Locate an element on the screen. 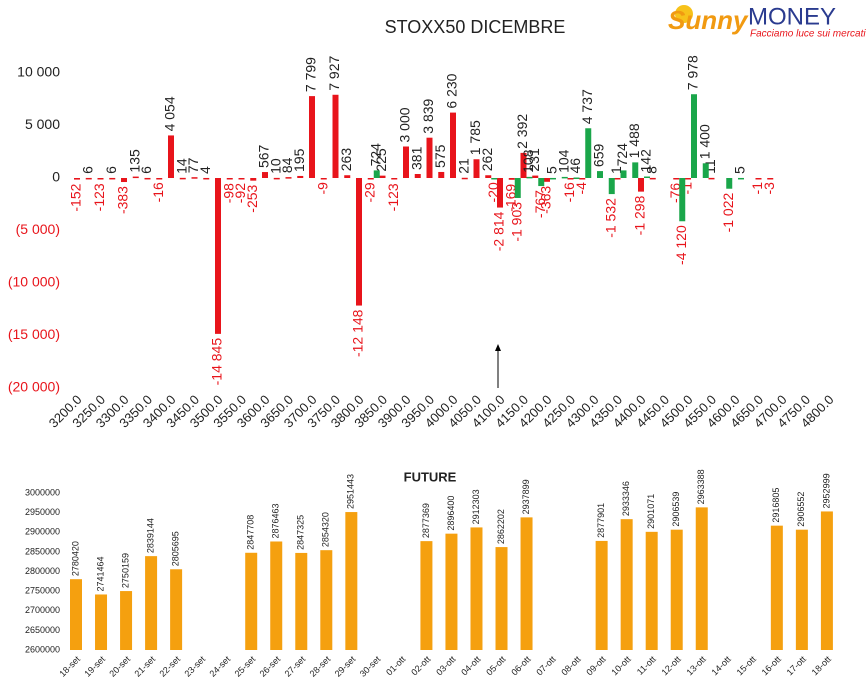 The image size is (866, 693). data-label: -767 is located at coordinates (540, 204).